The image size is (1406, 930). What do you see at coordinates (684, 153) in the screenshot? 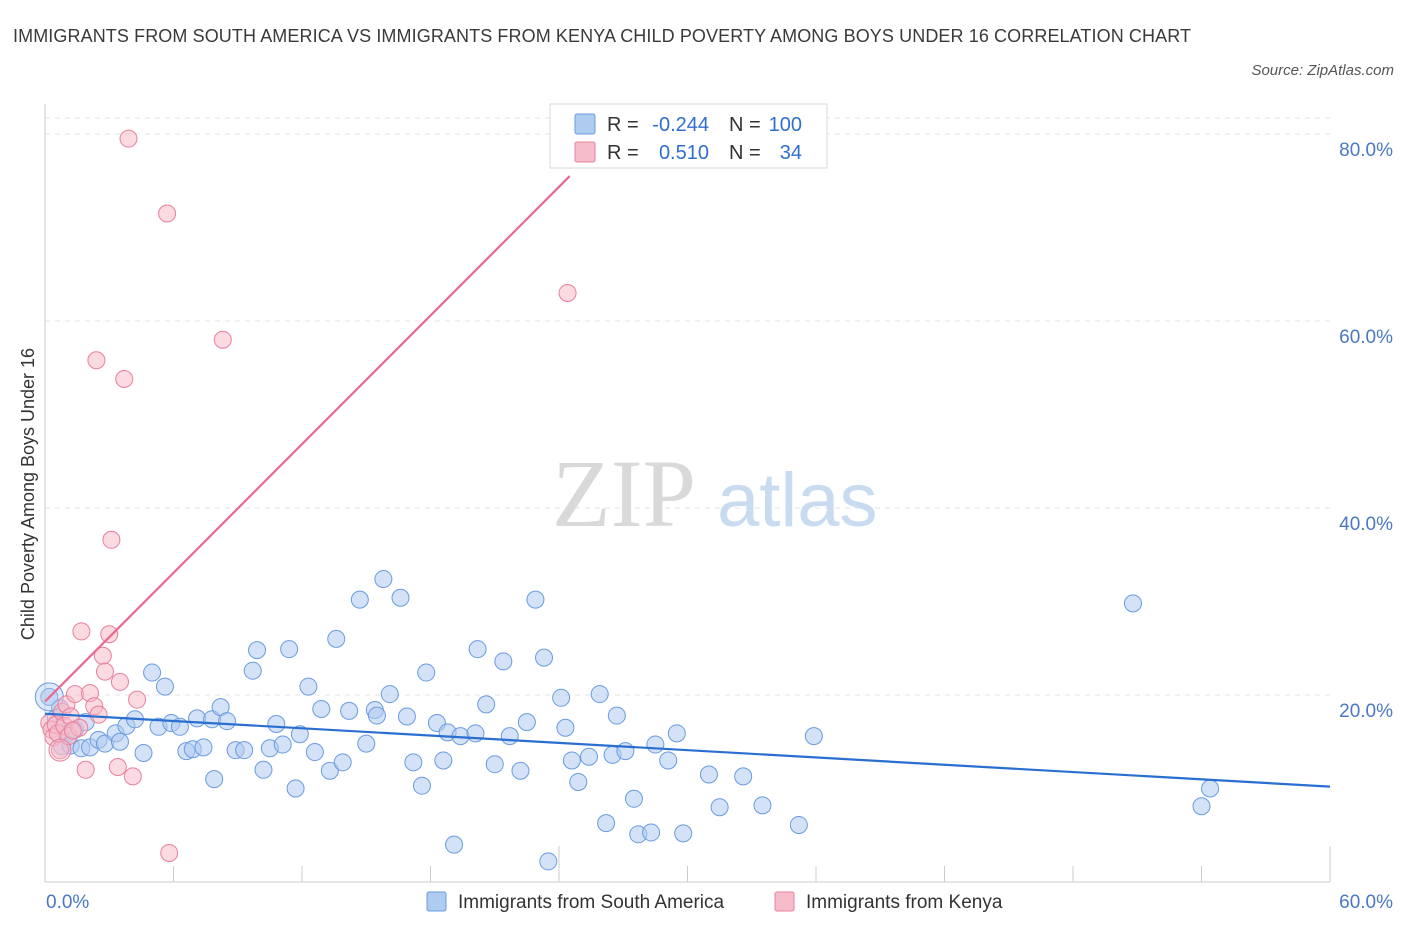
I see `legend-r-value-2: 0.510` at bounding box center [684, 153].